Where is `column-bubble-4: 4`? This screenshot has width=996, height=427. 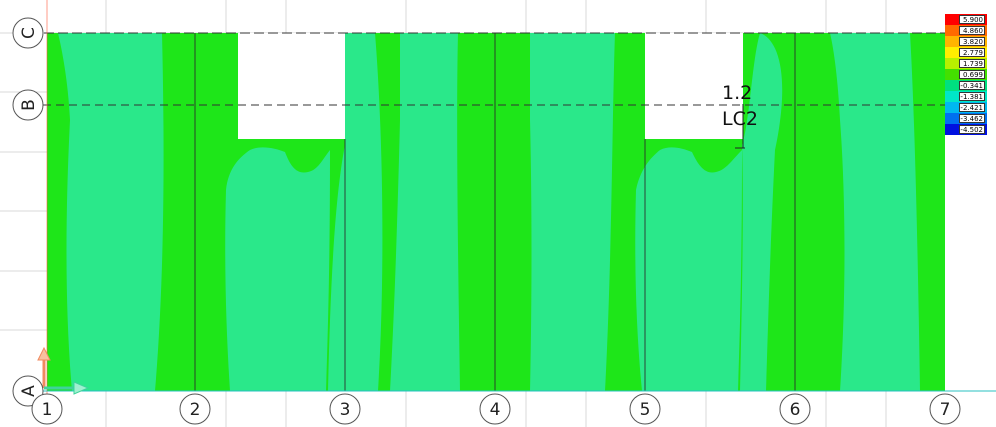 column-bubble-4: 4 is located at coordinates (495, 409).